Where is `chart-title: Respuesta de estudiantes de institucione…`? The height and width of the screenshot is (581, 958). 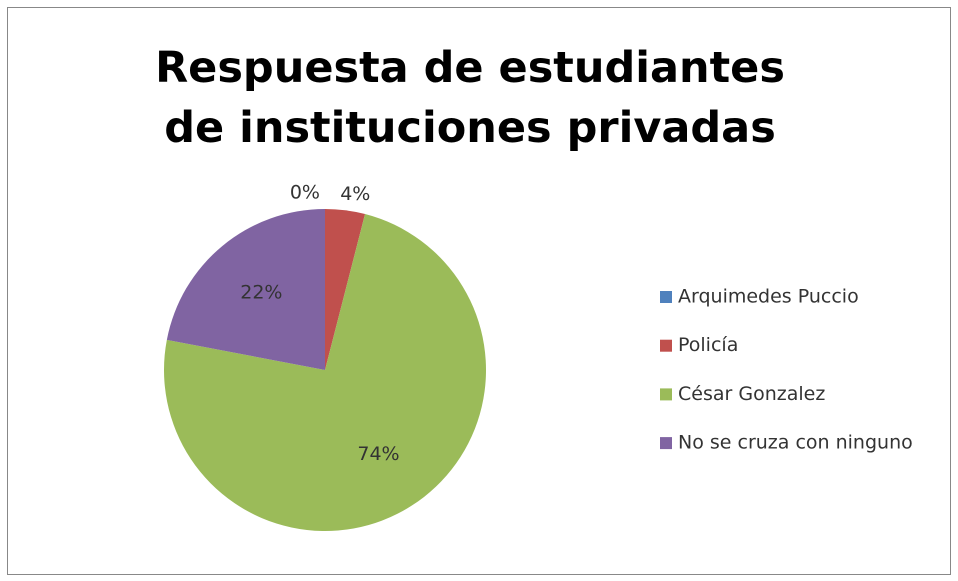 chart-title: Respuesta de estudiantes de institucione… is located at coordinates (470, 98).